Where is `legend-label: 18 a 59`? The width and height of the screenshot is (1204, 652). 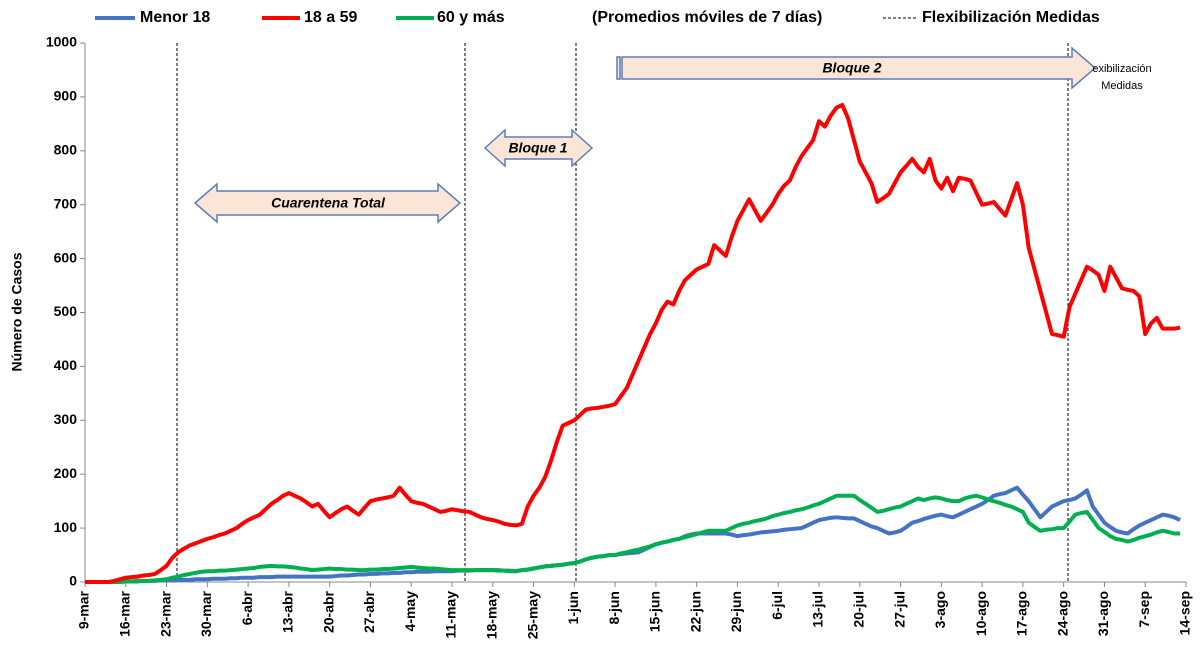 legend-label: 18 a 59 is located at coordinates (330, 17).